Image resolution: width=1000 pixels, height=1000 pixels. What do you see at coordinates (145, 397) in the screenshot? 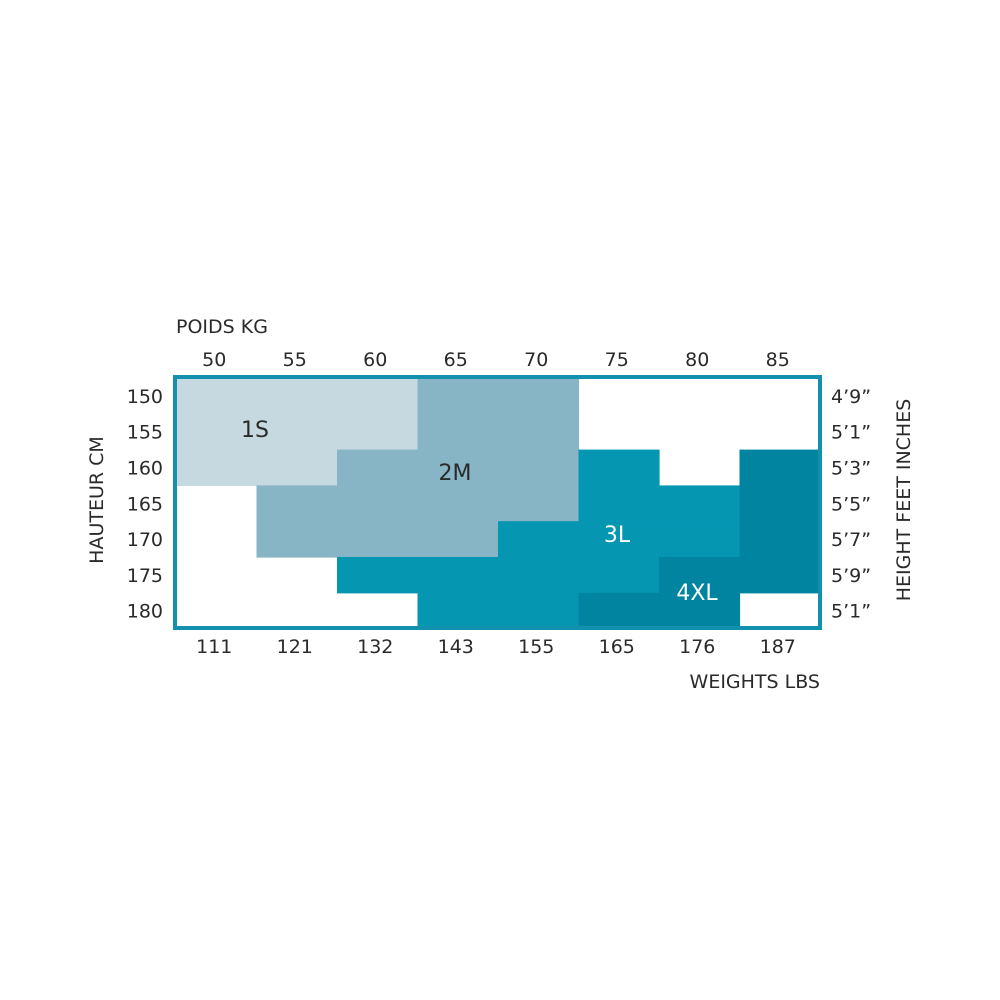
I see `y-left-tick-label: 150` at bounding box center [145, 397].